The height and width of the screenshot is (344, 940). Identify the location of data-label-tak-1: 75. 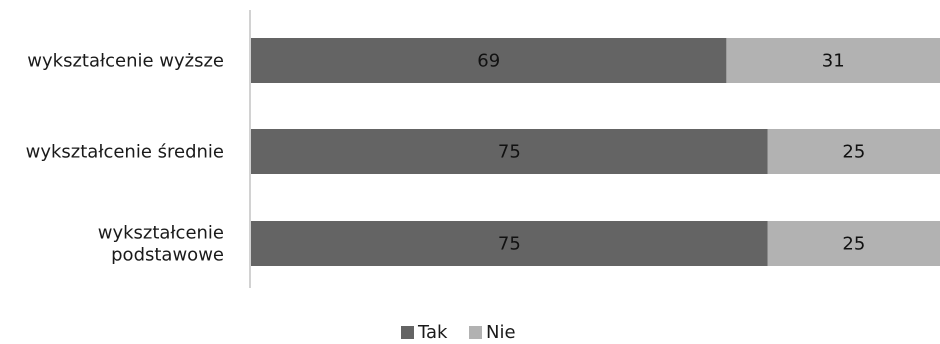
(509, 152).